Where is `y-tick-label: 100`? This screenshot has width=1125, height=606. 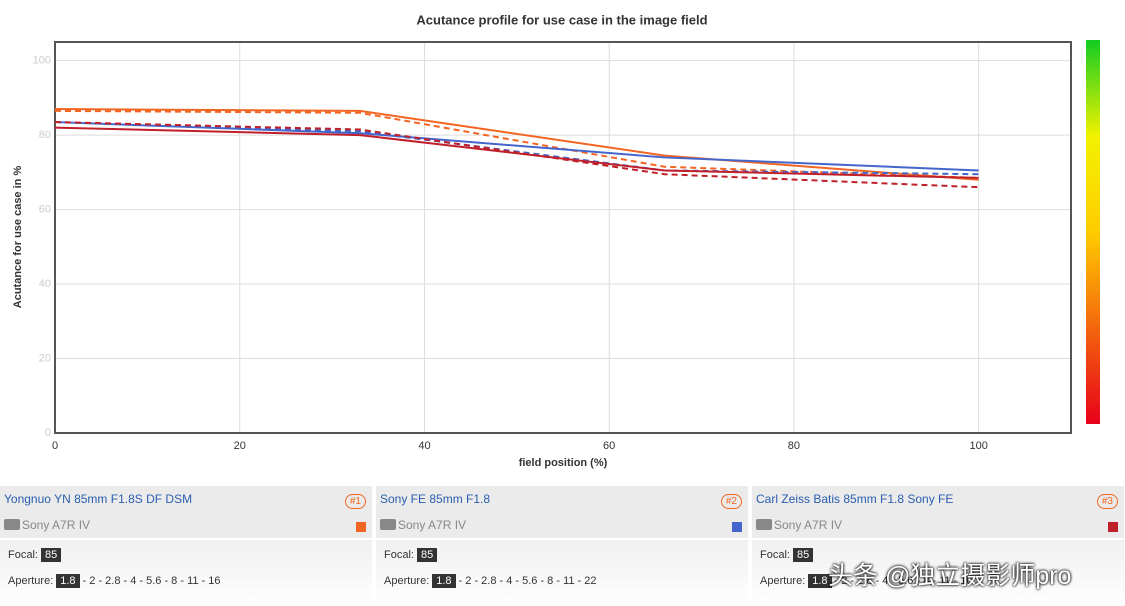
y-tick-label: 100 is located at coordinates (42, 61).